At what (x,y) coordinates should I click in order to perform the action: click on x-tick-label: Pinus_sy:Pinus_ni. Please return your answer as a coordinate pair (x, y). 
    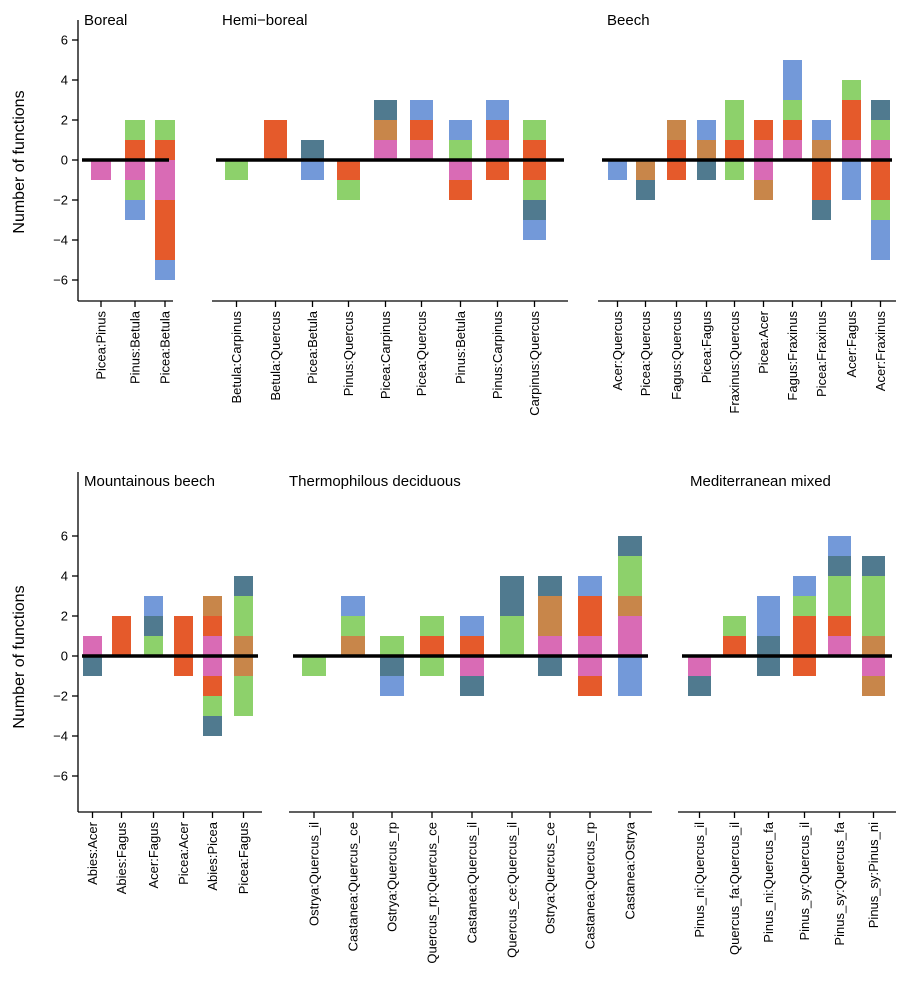
    Looking at the image, I should click on (873, 875).